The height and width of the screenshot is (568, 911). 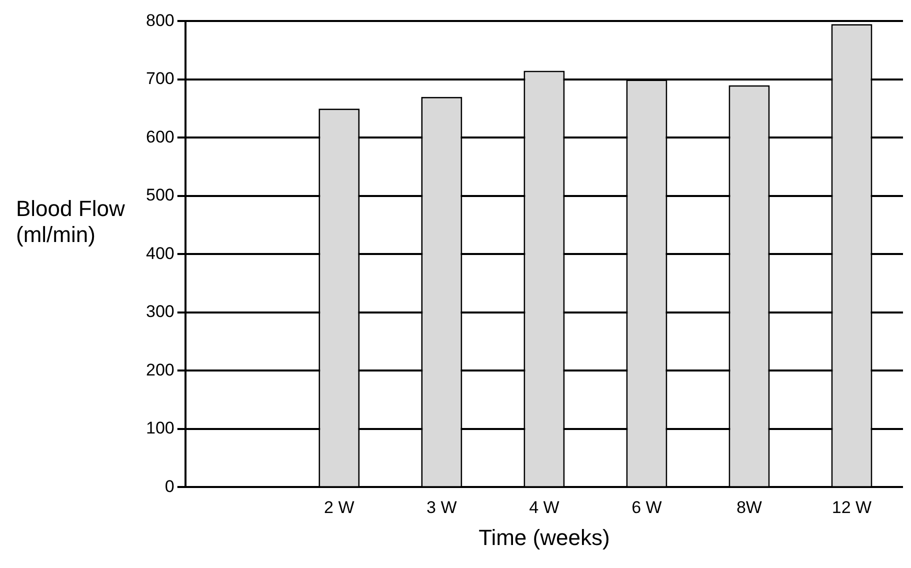 What do you see at coordinates (647, 508) in the screenshot?
I see `x-tick-label: 6 W` at bounding box center [647, 508].